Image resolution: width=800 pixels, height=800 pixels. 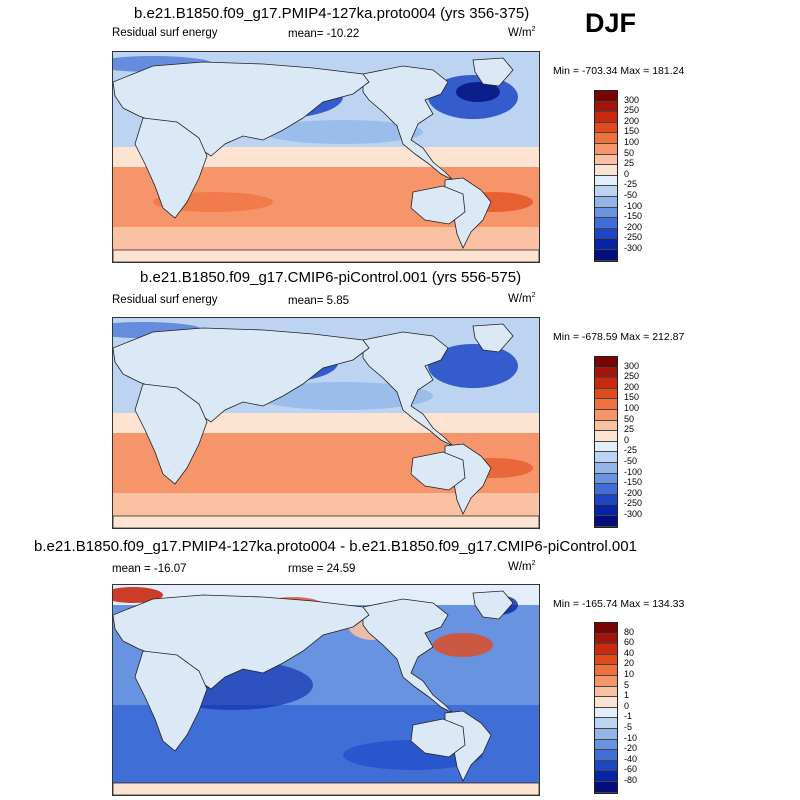 What do you see at coordinates (629, 631) in the screenshot?
I see `colorbar-tick-label: 80` at bounding box center [629, 631].